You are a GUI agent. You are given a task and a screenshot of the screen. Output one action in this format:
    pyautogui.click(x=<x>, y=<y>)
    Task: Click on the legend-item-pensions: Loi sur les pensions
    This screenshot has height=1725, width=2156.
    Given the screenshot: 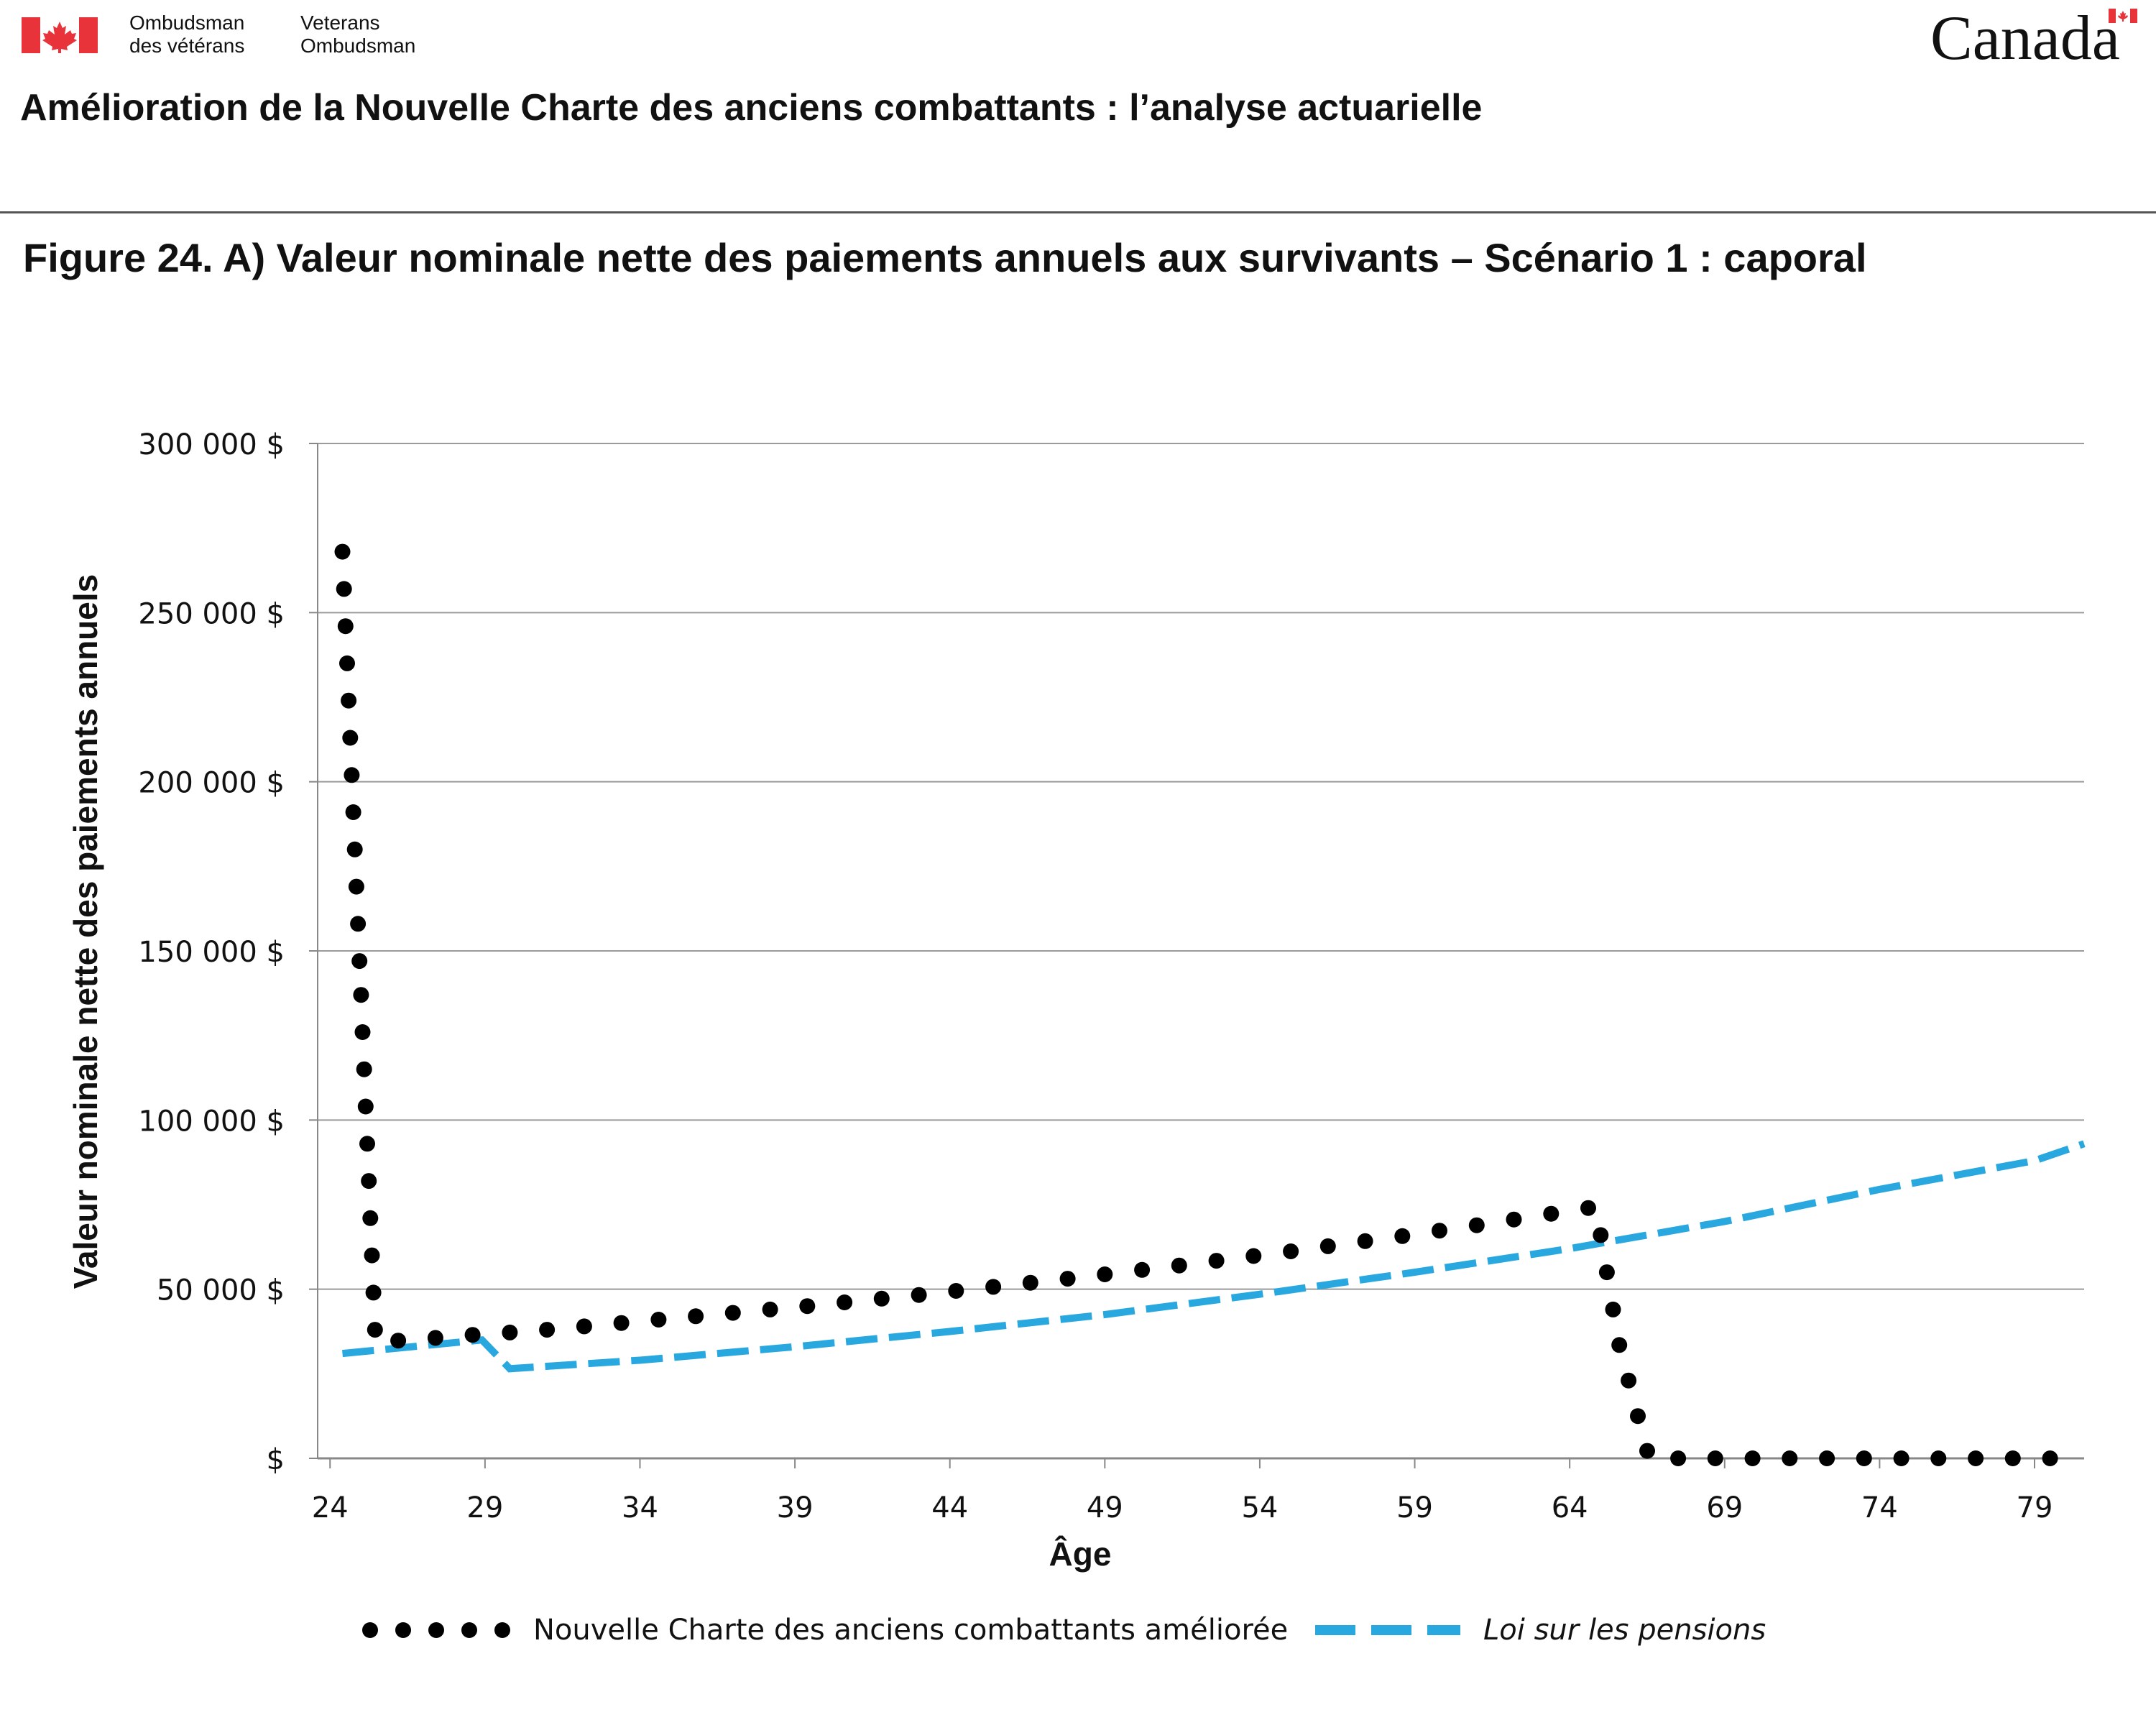 What is the action you would take?
    pyautogui.click(x=1539, y=1630)
    